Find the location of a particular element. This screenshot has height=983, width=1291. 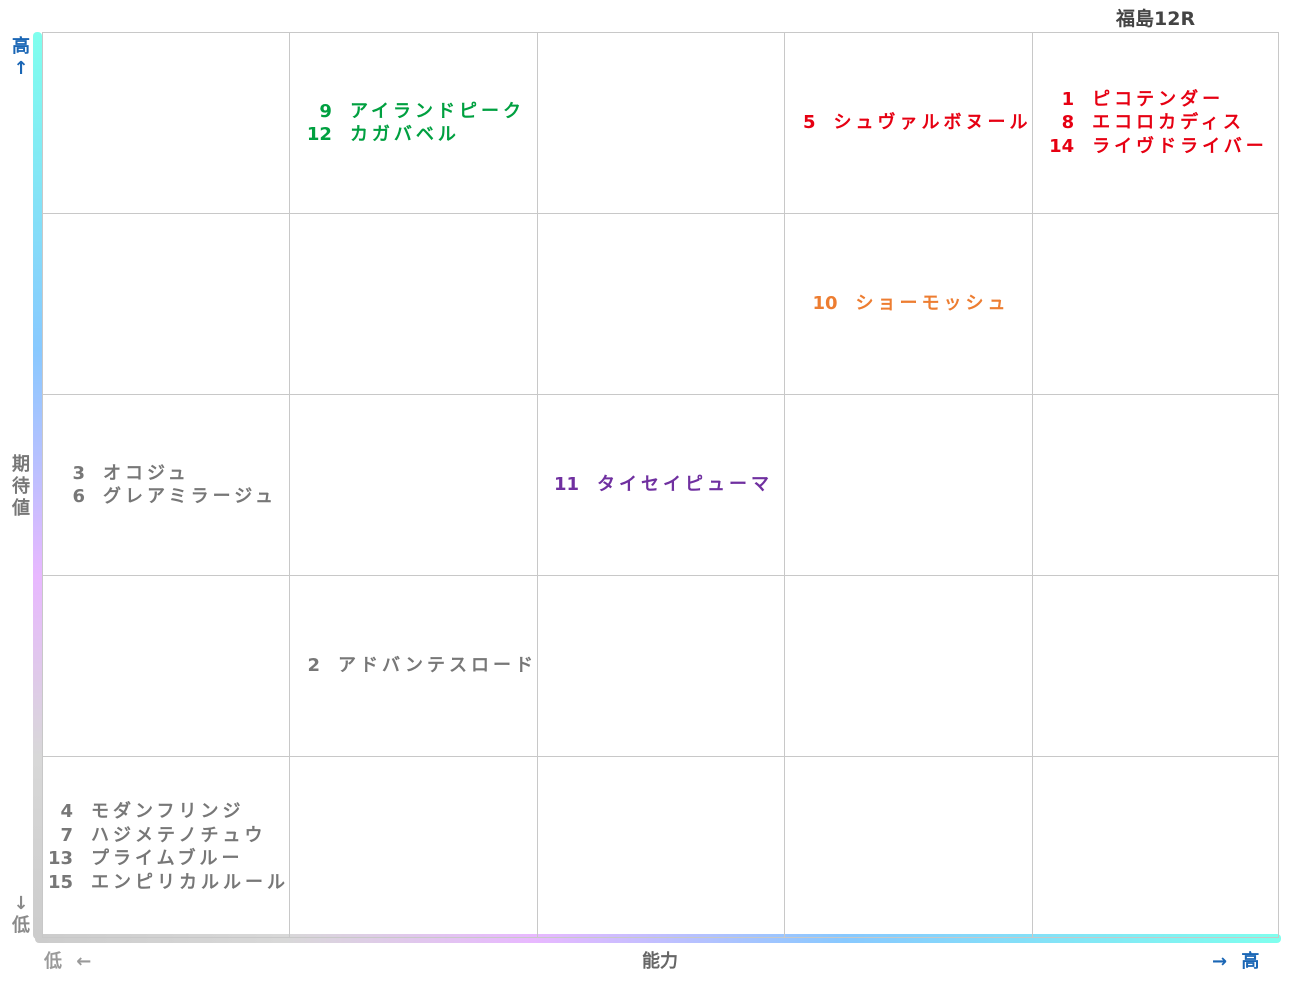

grid-cell: 3 オコジュ 6 グレアミラージュ is located at coordinates (165, 485).